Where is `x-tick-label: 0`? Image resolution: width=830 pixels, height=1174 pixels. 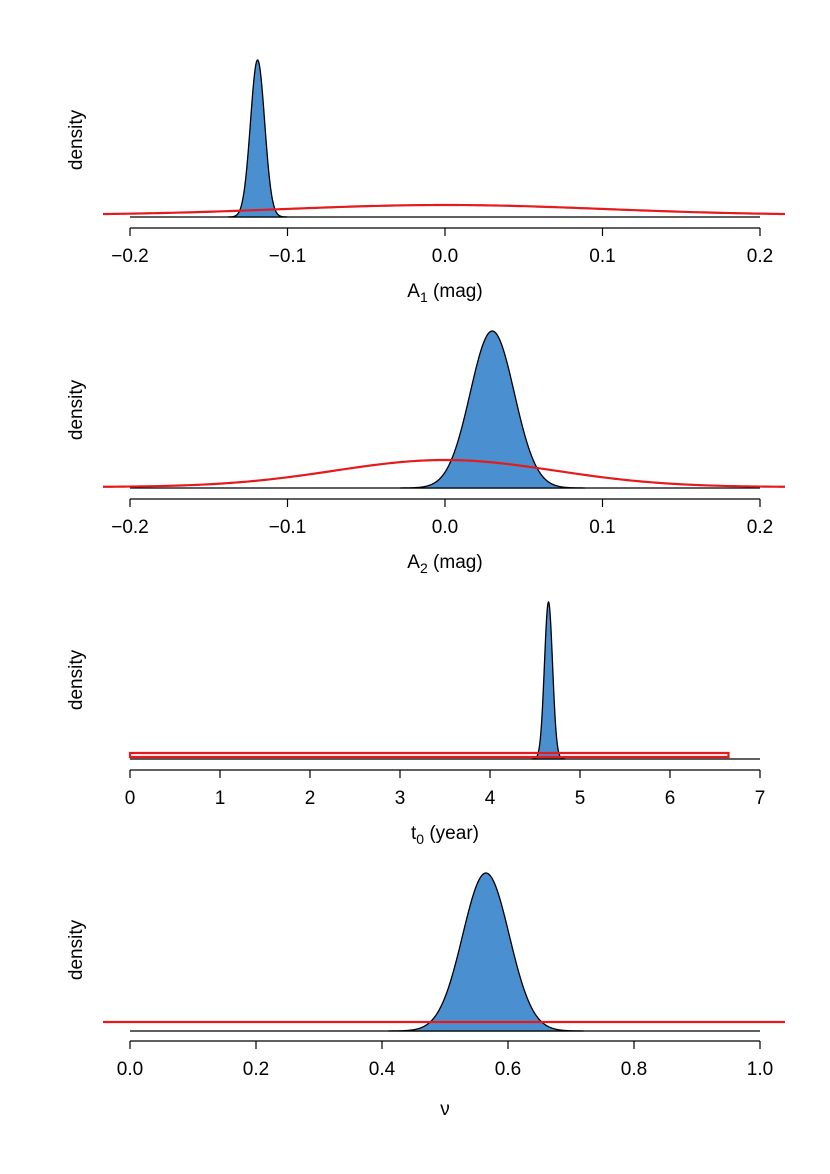
x-tick-label: 0 is located at coordinates (130, 798).